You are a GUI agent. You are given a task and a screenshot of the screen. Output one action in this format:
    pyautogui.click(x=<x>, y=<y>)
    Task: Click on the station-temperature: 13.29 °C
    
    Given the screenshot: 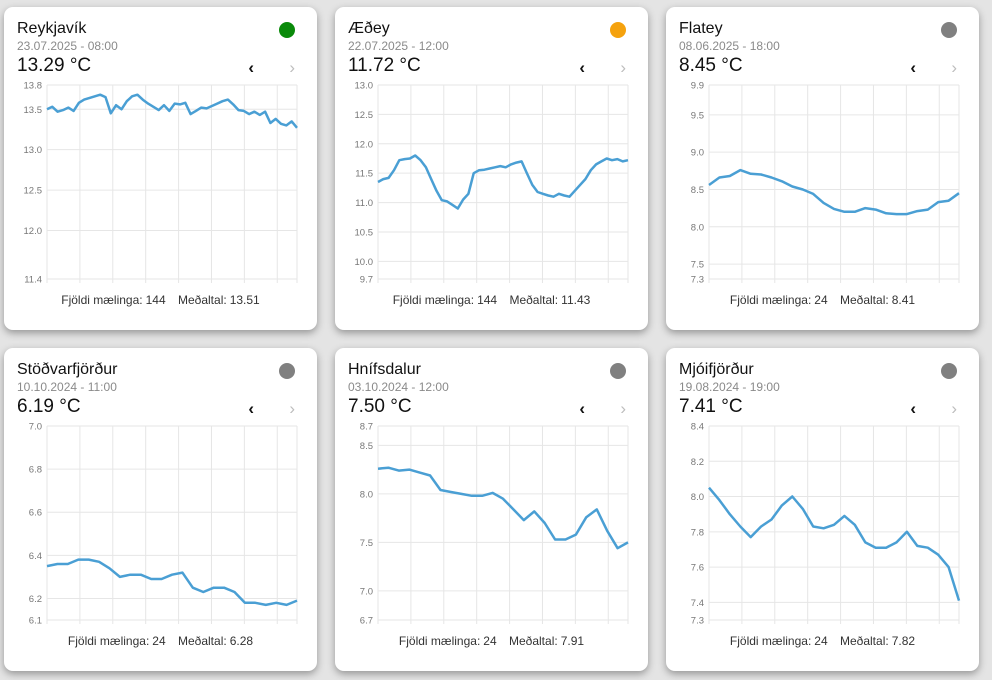 What is the action you would take?
    pyautogui.click(x=54, y=65)
    